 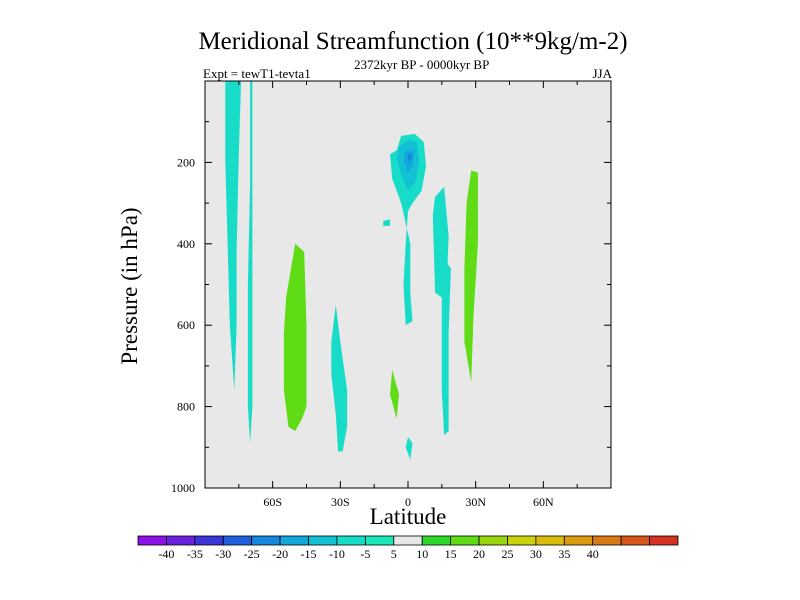 I want to click on colorbar-label: 5, so click(x=394, y=554).